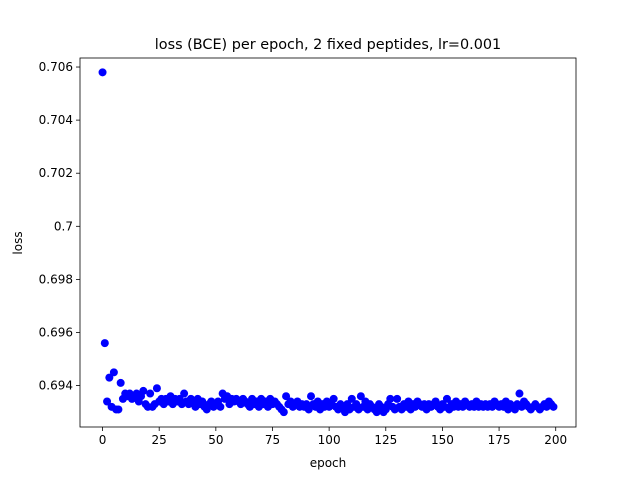 The width and height of the screenshot is (640, 480). I want to click on x-tick-label: 150, so click(442, 440).